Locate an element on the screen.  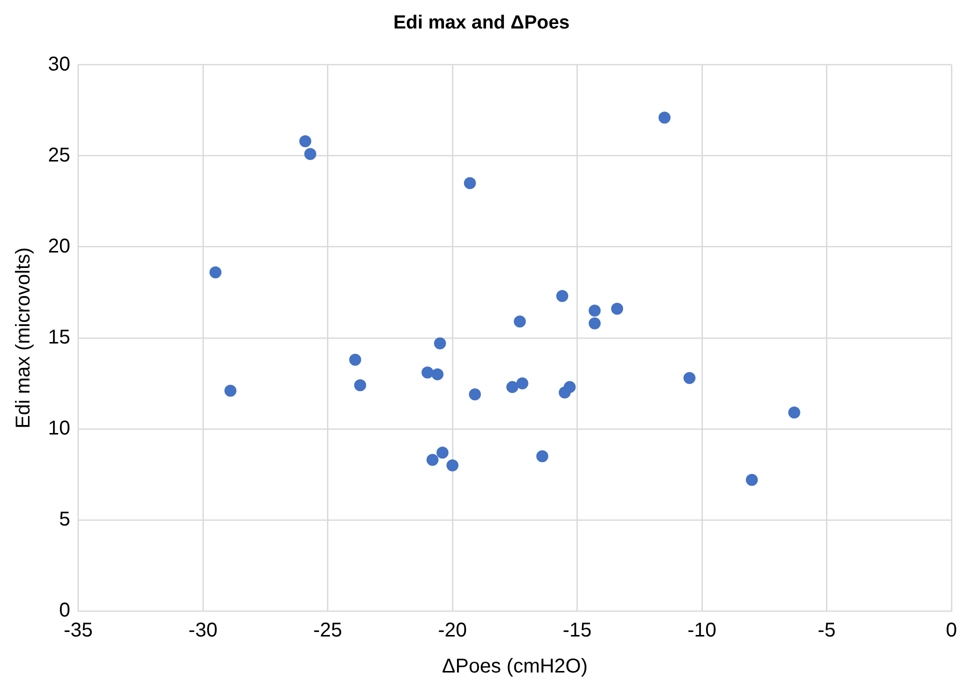
y-tick-label: 30 is located at coordinates (59, 64).